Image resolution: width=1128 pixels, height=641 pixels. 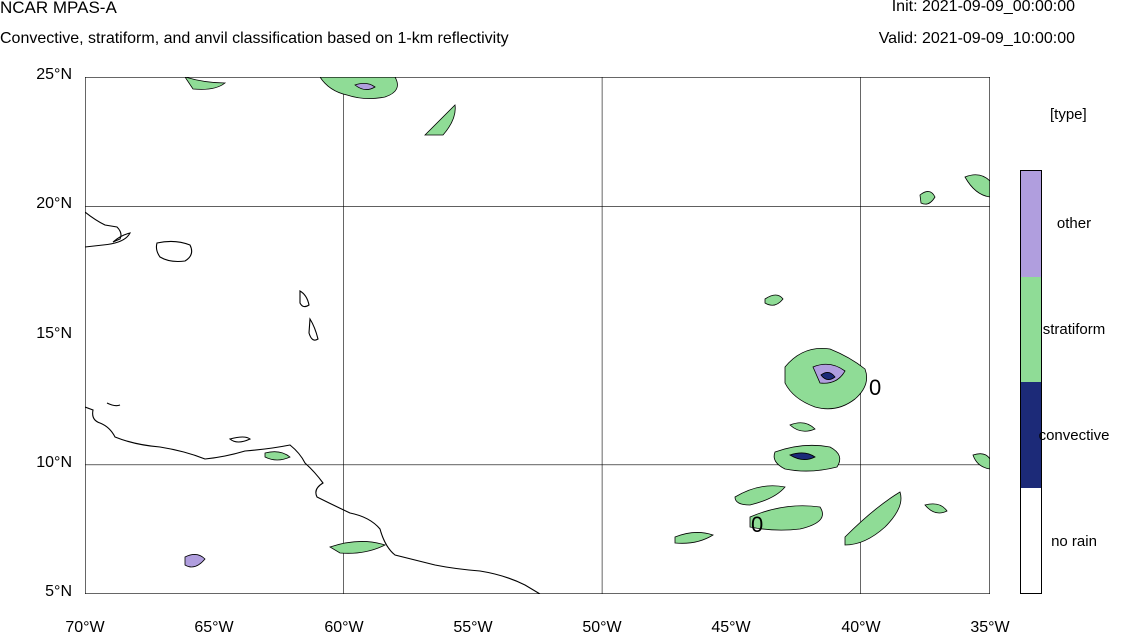 I want to click on lon-label-50w: 50°W, so click(x=602, y=627).